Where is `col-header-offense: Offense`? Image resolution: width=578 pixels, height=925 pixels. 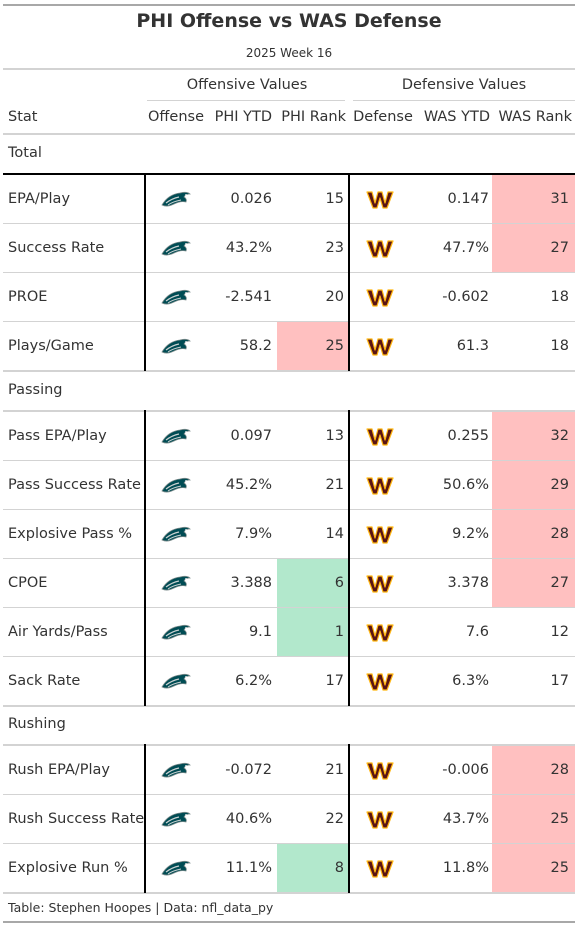 col-header-offense: Offense is located at coordinates (176, 117).